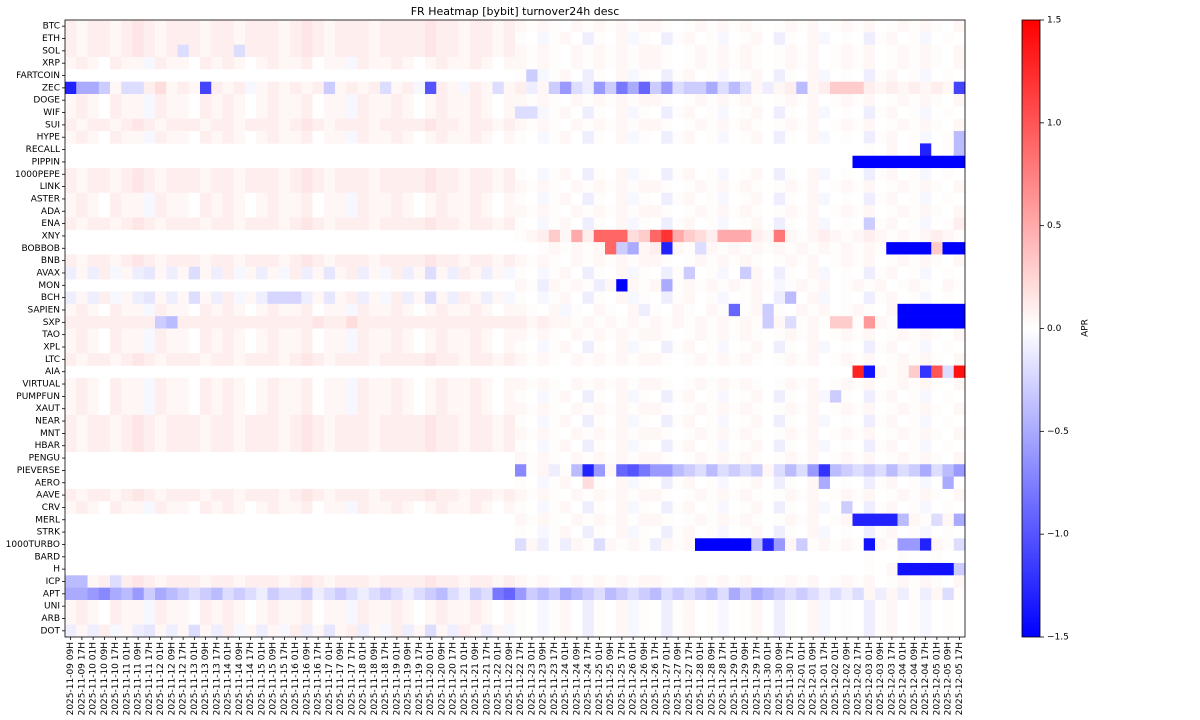 Image resolution: width=1200 pixels, height=720 pixels. I want to click on x-tick-label: 2025-11-15 09H, so click(274, 678).